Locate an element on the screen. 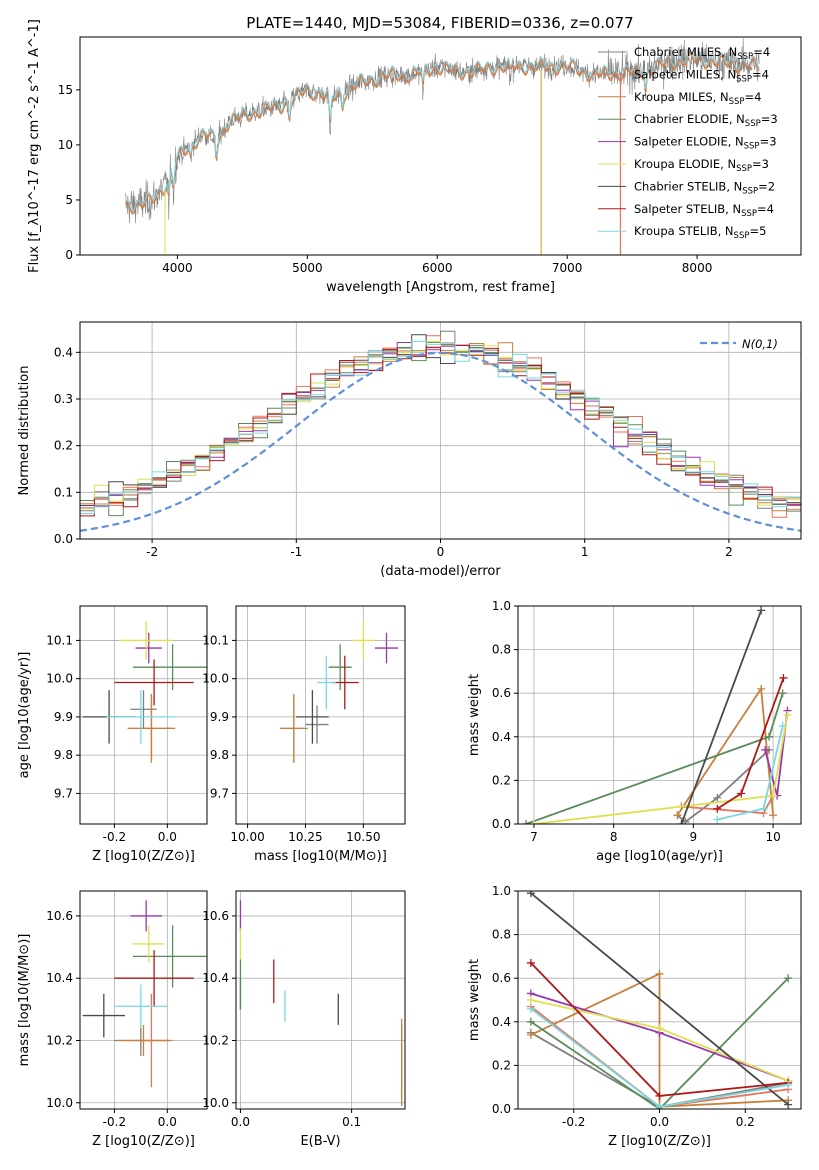  legend-model-name: Salpeter ELODIE is located at coordinates (681, 142).